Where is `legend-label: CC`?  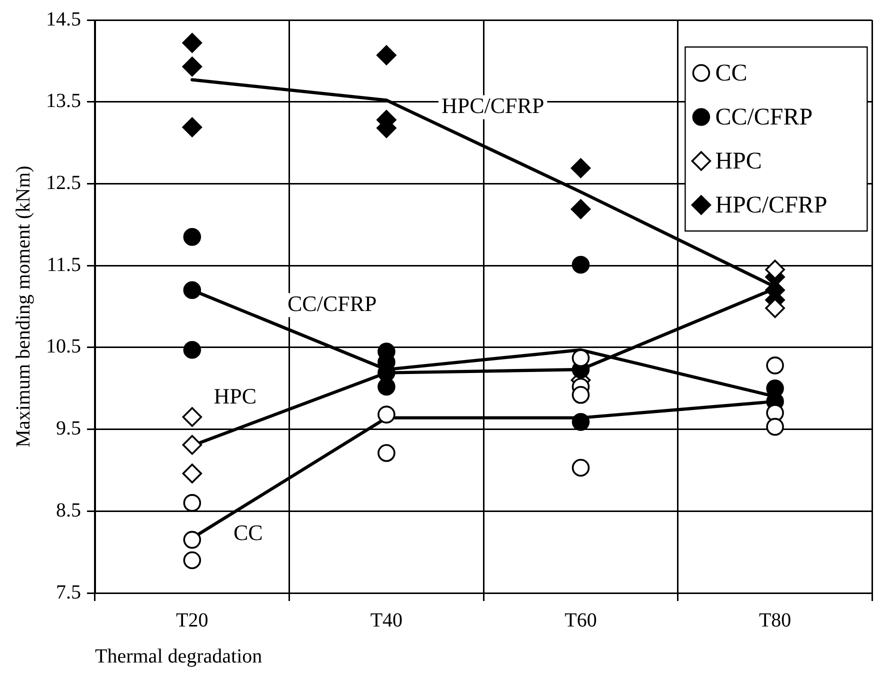
legend-label: CC is located at coordinates (731, 73).